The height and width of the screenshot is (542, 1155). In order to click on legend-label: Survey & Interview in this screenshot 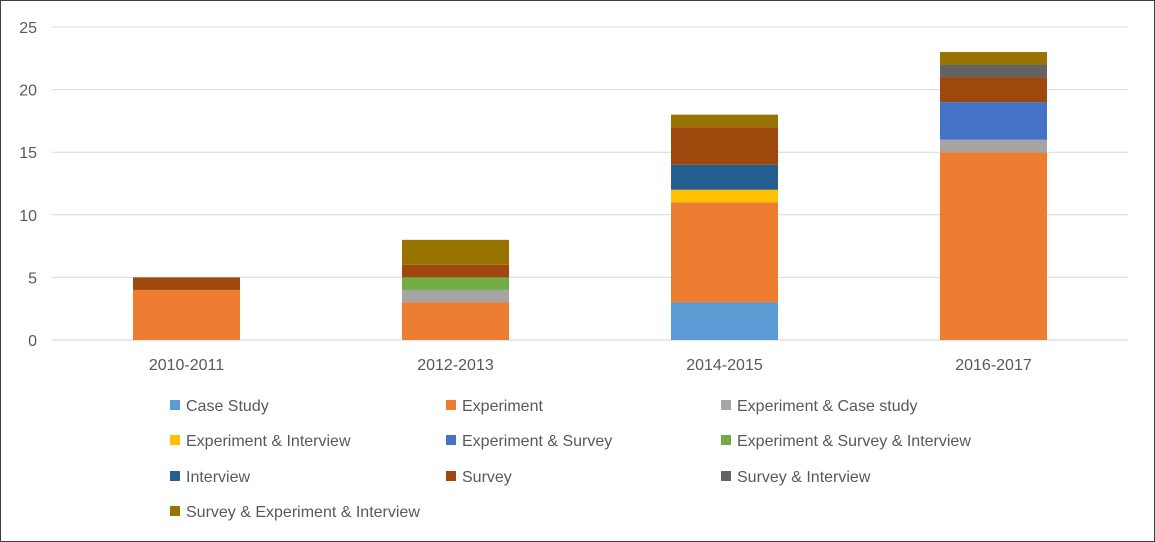, I will do `click(804, 477)`.